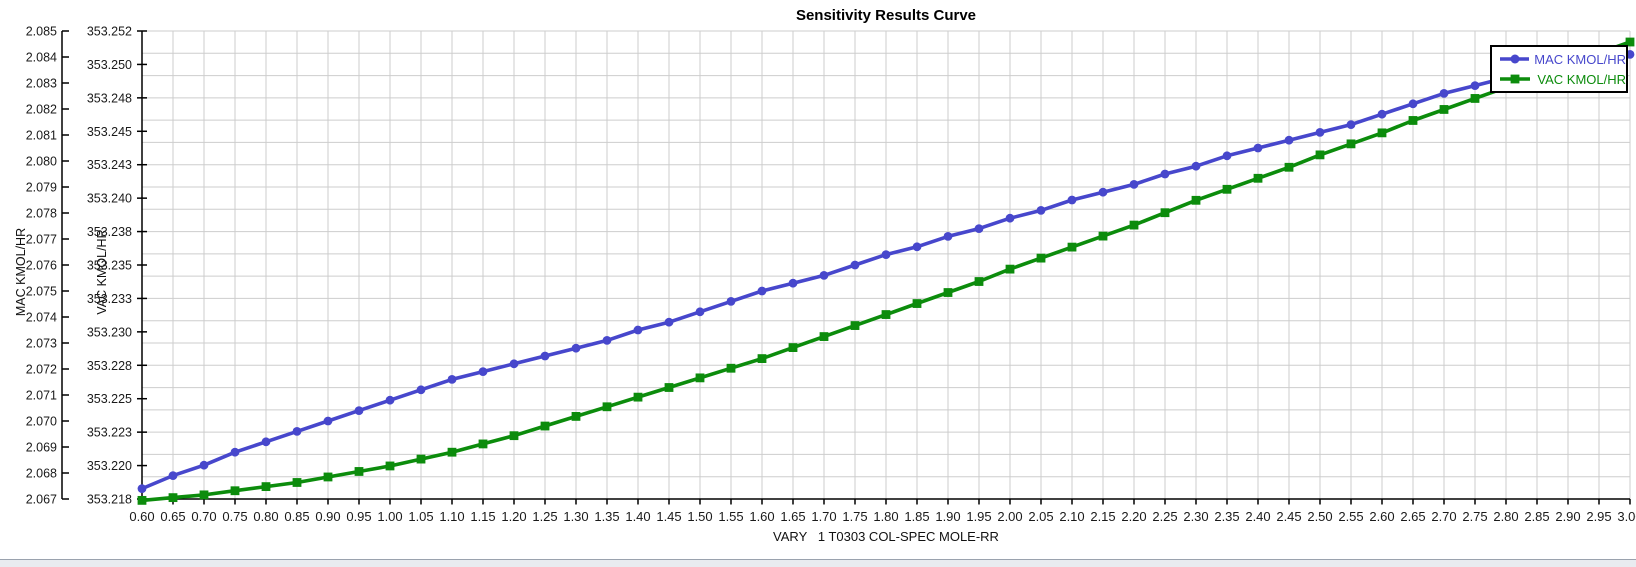 This screenshot has height=567, width=1636. What do you see at coordinates (1515, 79) in the screenshot?
I see `legend-square-glyph` at bounding box center [1515, 79].